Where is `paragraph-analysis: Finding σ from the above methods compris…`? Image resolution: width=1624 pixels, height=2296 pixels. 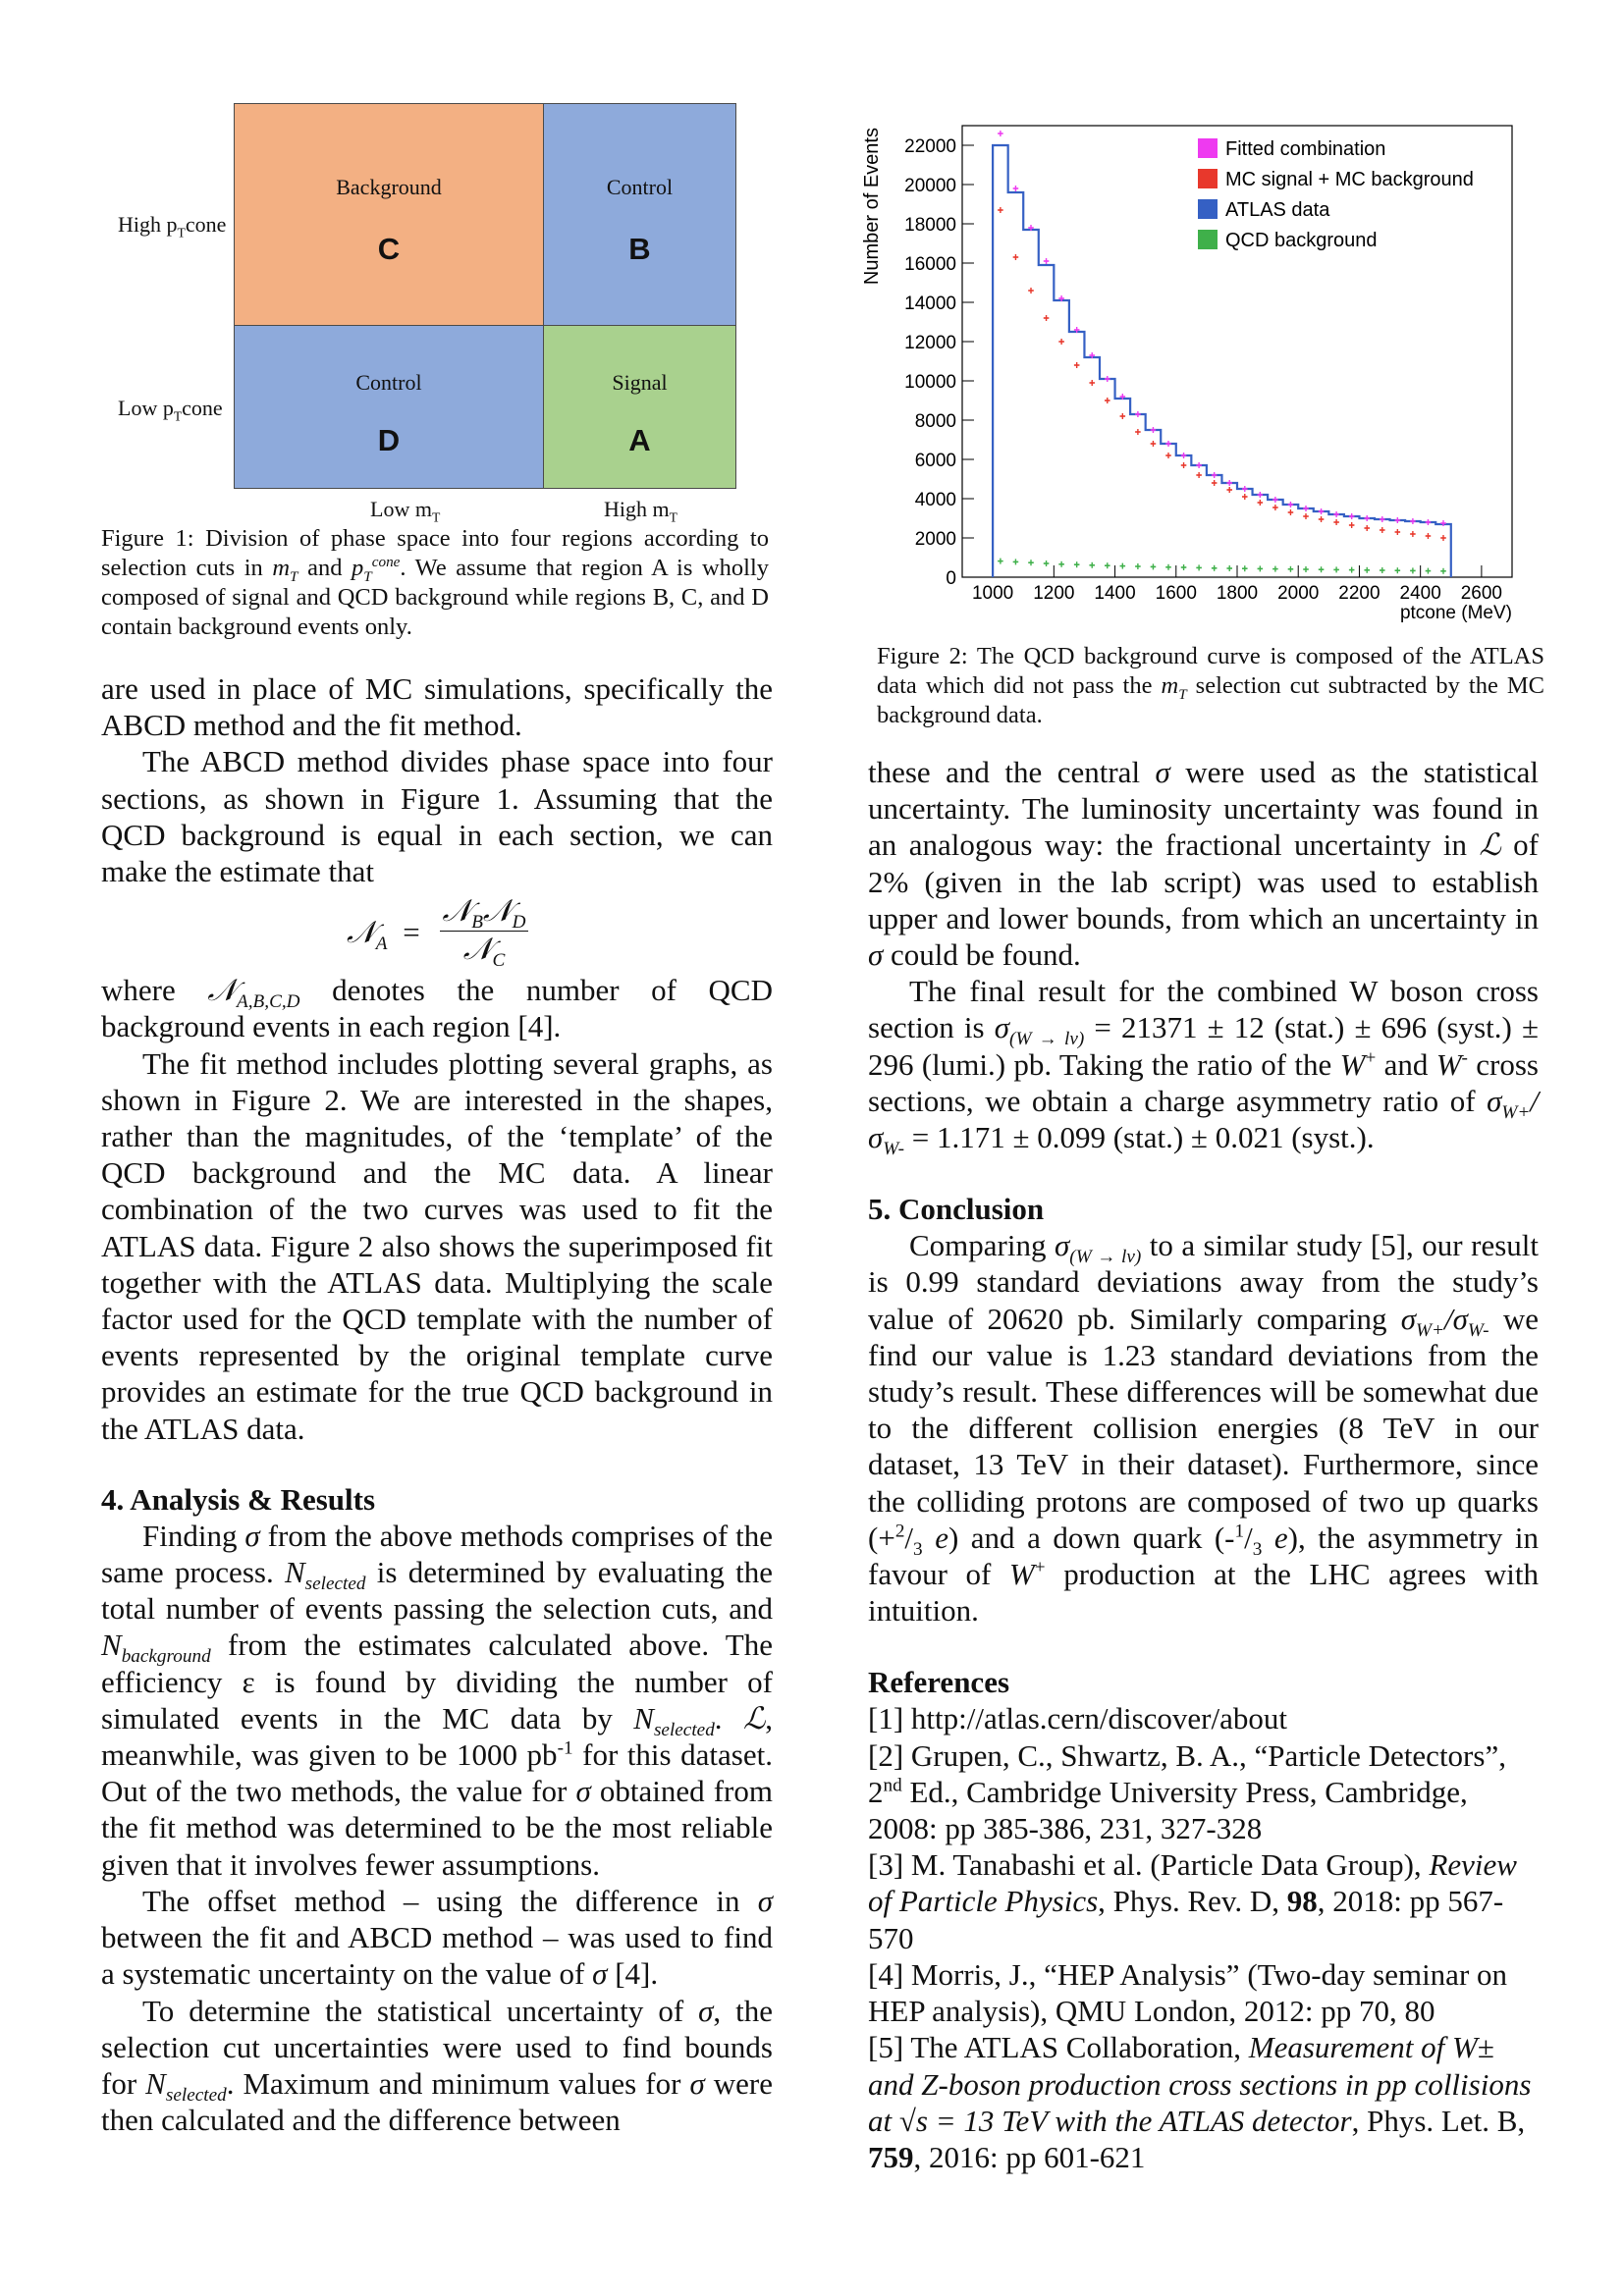 paragraph-analysis: Finding σ from the above methods compris… is located at coordinates (437, 1700).